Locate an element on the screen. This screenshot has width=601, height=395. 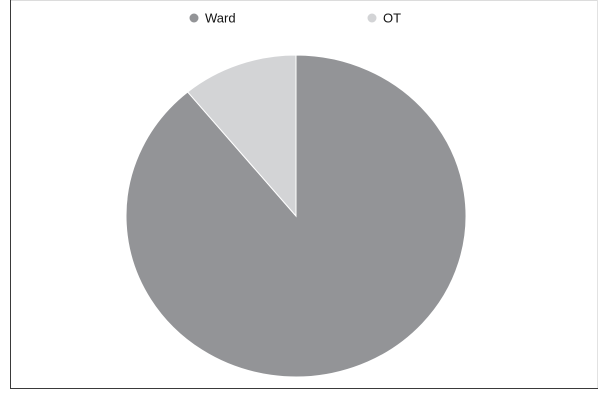
chart-frame-top-edge is located at coordinates (304, 0).